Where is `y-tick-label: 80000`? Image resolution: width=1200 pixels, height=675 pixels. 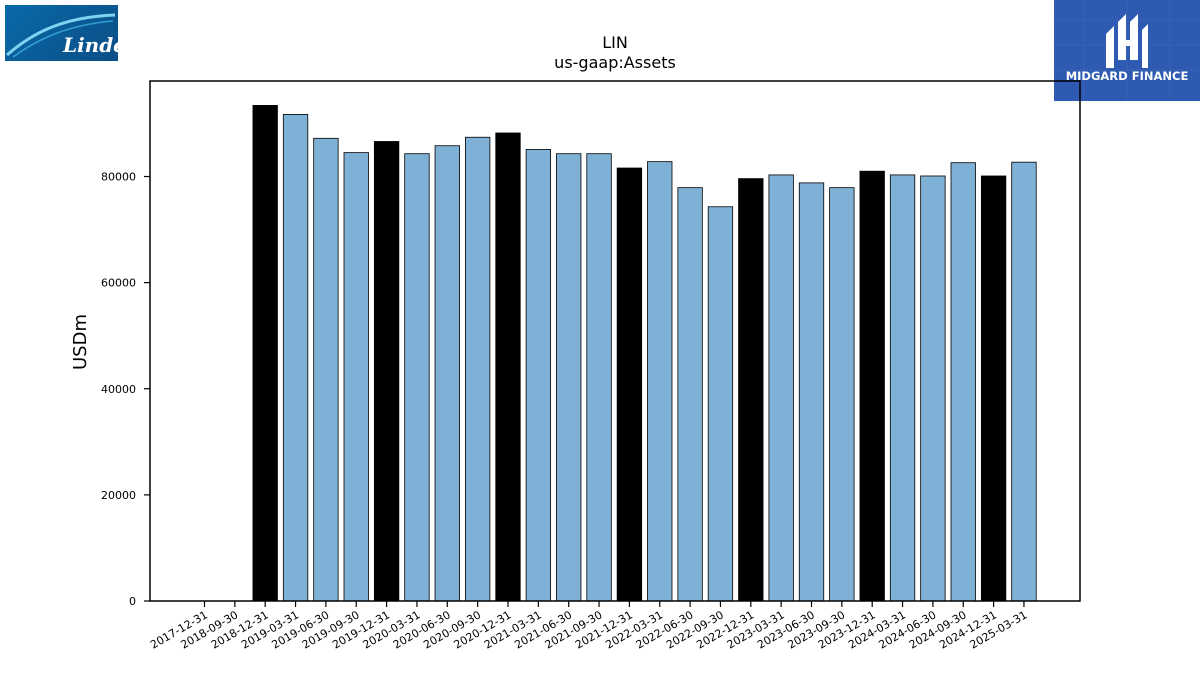
y-tick-label: 80000 is located at coordinates (118, 177).